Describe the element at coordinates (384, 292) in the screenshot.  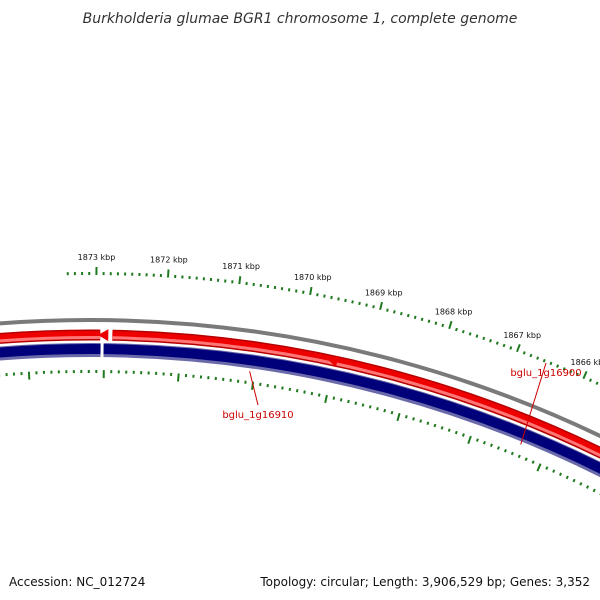
I see `ruler-label: 1869 kbp` at that location.